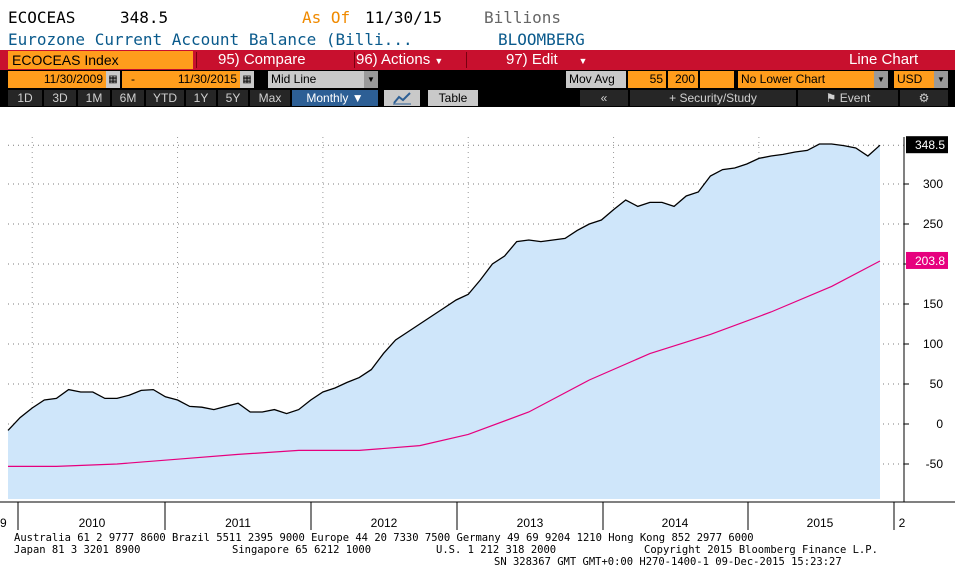  Describe the element at coordinates (647, 79) in the screenshot. I see `mov-avg-55-input: 55` at that location.